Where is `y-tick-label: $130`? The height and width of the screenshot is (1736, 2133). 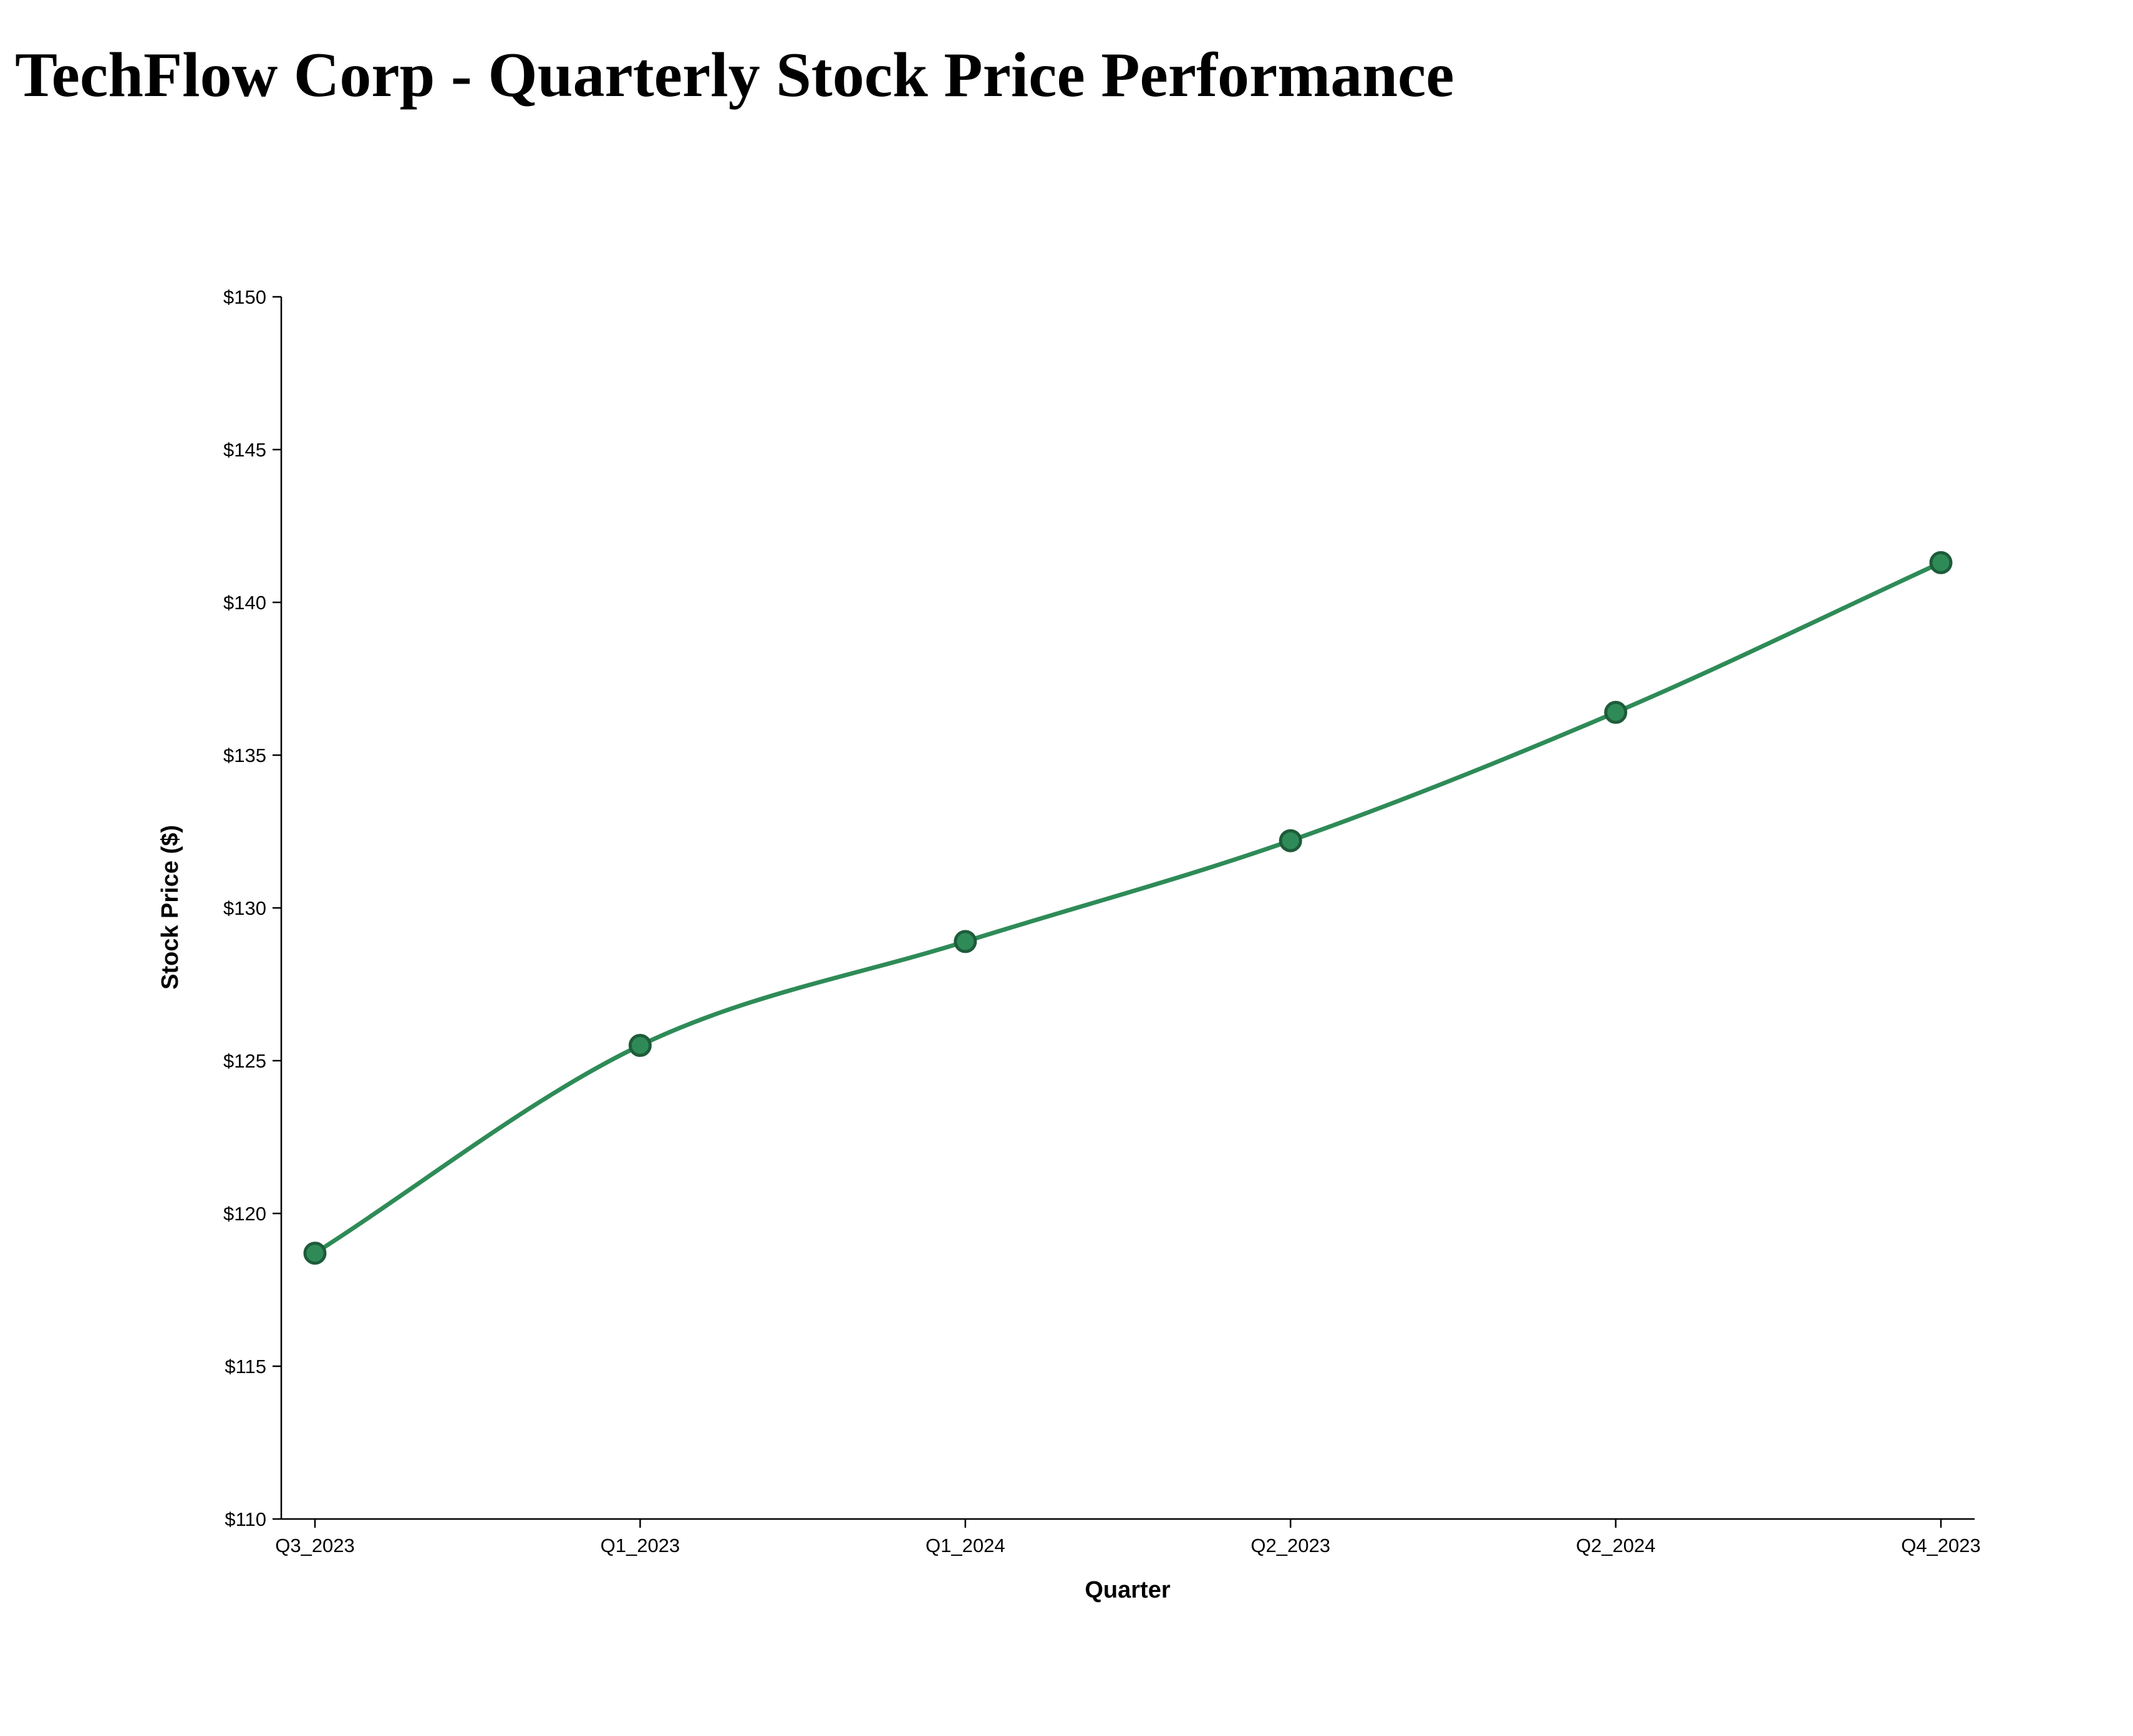 y-tick-label: $130 is located at coordinates (245, 908).